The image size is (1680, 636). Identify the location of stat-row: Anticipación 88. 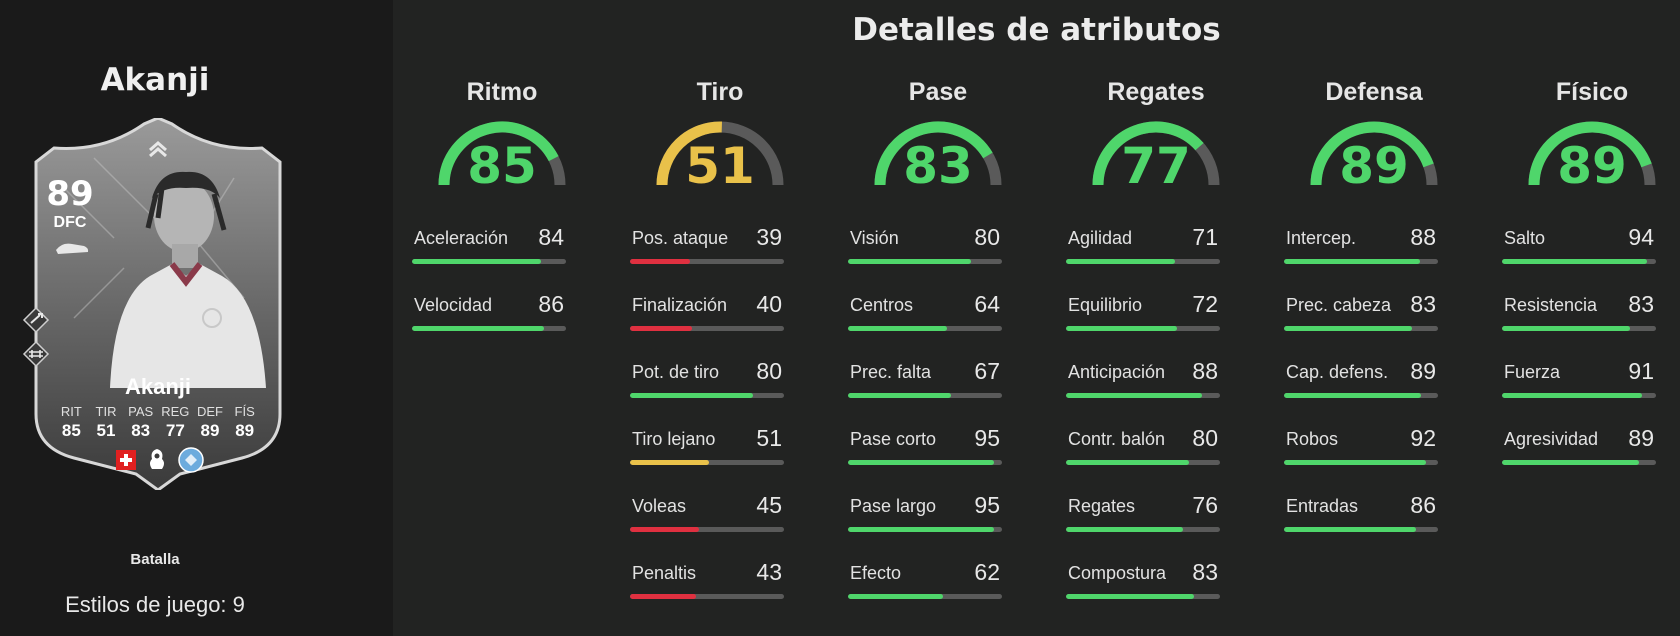
(1143, 380).